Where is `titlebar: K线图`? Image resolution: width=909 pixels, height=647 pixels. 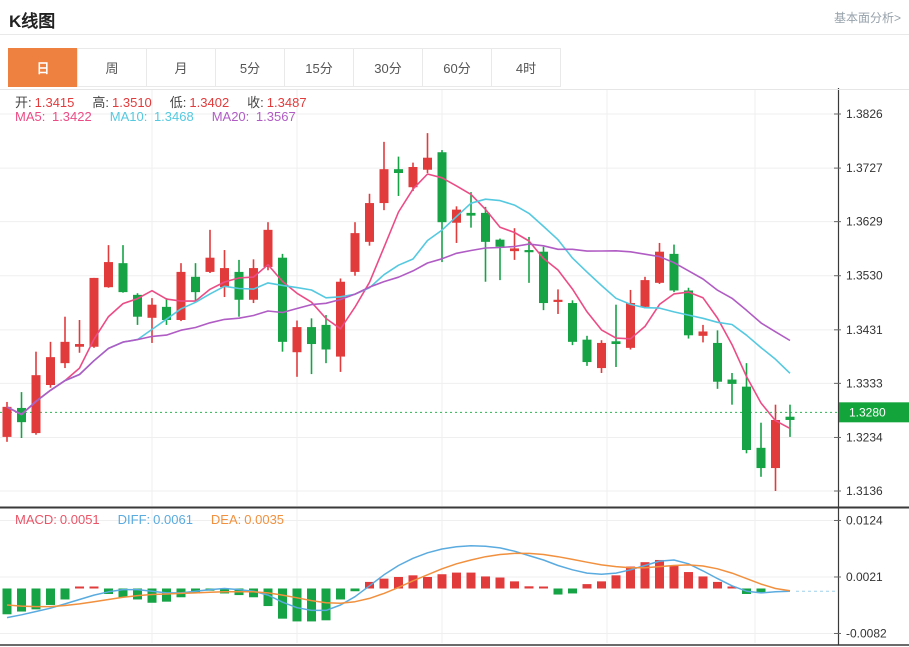 titlebar: K线图 is located at coordinates (32, 19).